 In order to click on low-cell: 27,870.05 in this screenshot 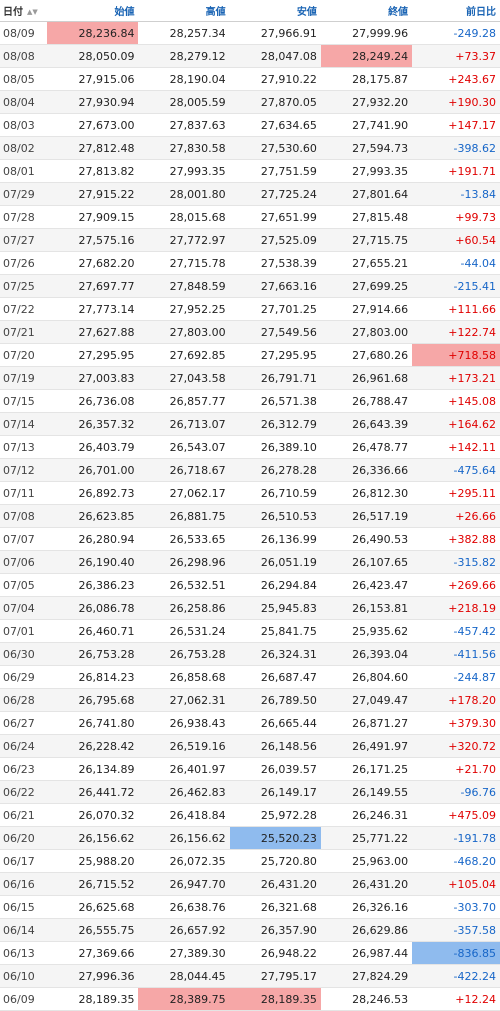, I will do `click(275, 102)`.